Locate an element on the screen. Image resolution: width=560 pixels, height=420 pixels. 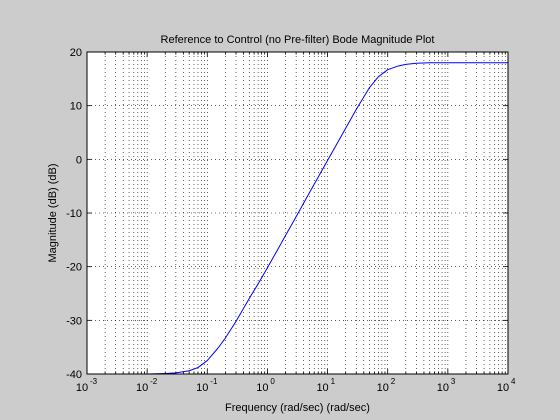
x-tick-label-exponent: 1 is located at coordinates (333, 381).